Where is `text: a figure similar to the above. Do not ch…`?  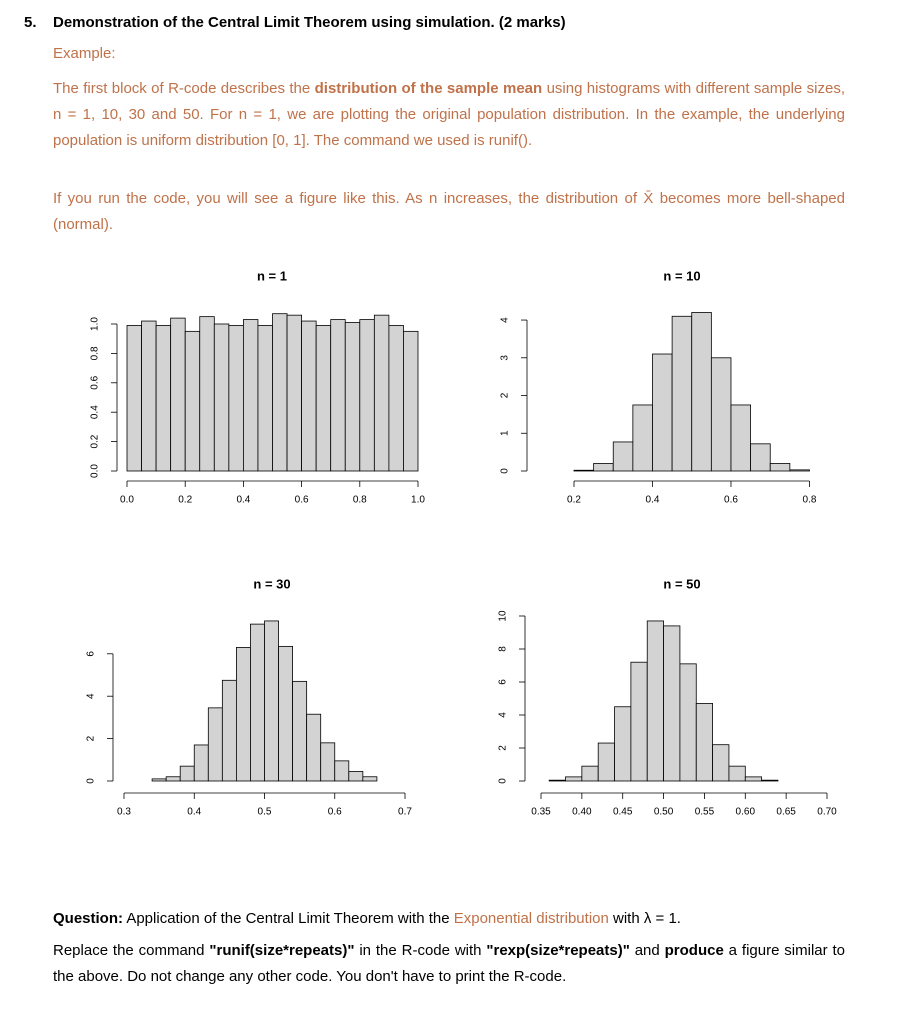
text: a figure similar to the above. Do not ch… is located at coordinates (449, 963).